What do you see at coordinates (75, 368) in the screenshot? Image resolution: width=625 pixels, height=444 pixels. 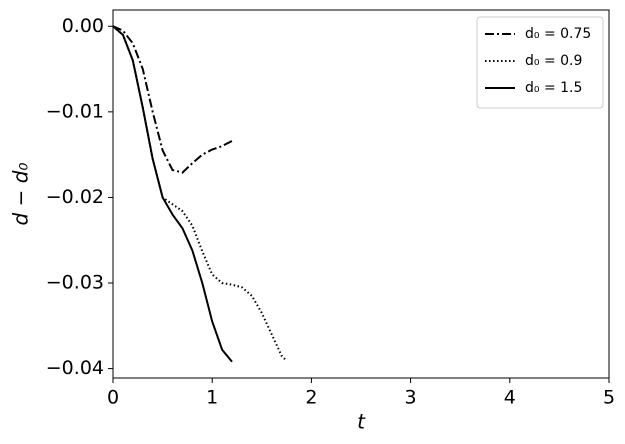 I see `y-tick-label: −0.04` at bounding box center [75, 368].